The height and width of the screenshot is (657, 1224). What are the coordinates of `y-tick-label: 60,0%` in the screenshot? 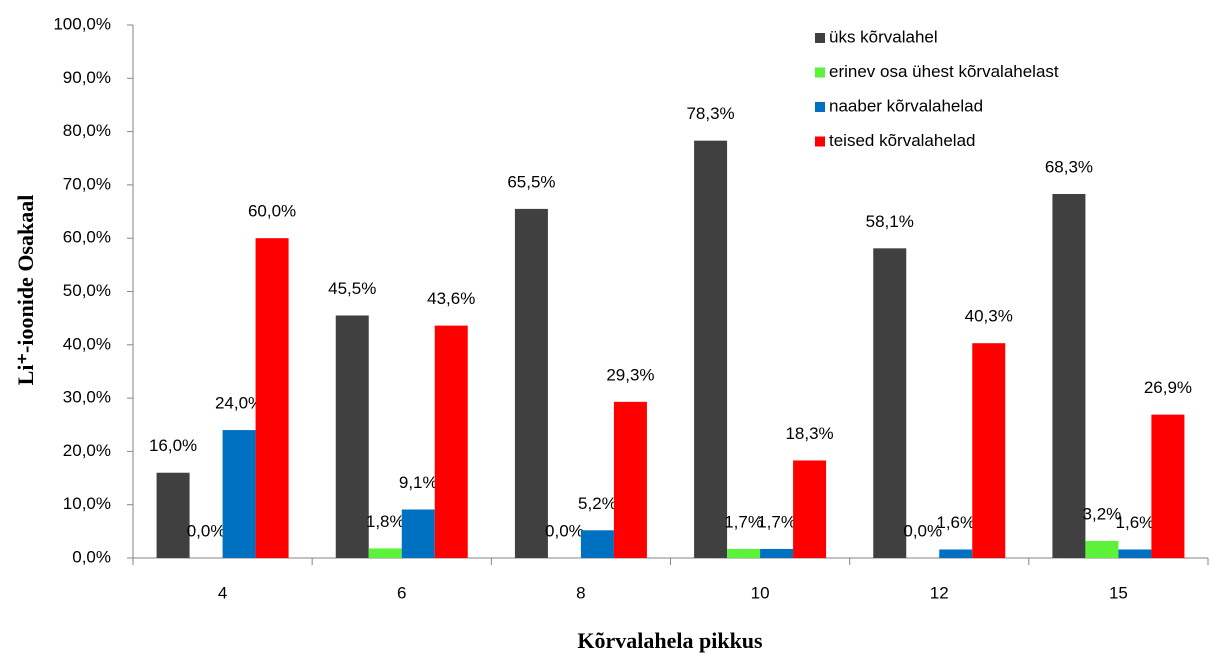 It's located at (87, 237).